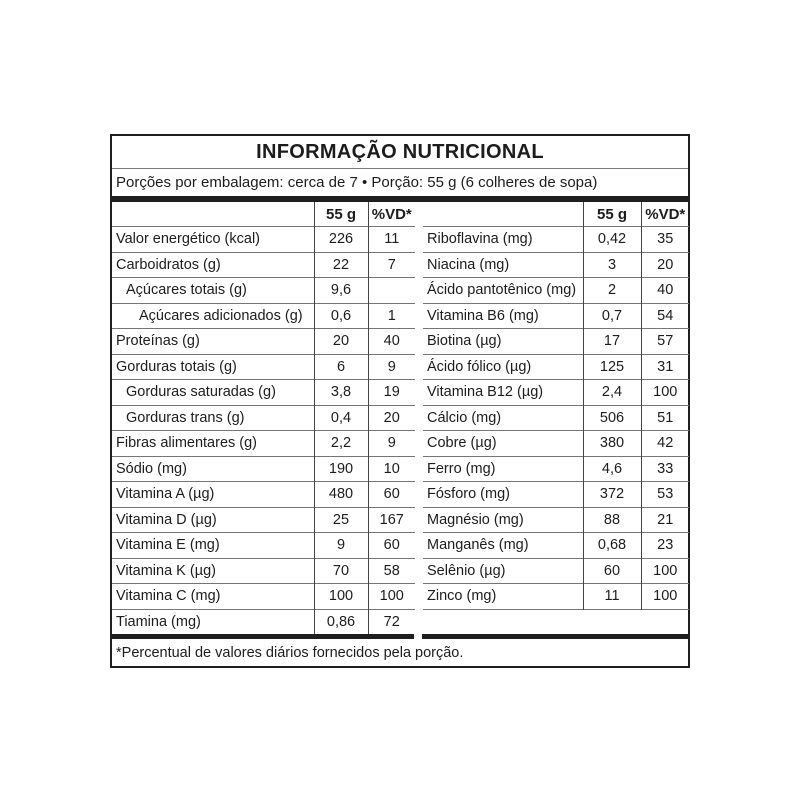 The image size is (800, 800). What do you see at coordinates (556, 443) in the screenshot?
I see `table-row: Cobre (µg) 380 42` at bounding box center [556, 443].